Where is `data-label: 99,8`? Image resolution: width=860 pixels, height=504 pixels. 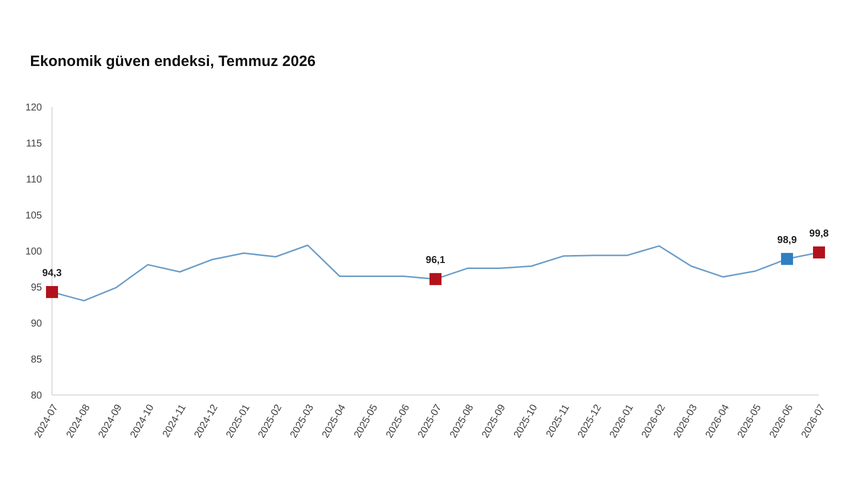
data-label: 99,8 is located at coordinates (819, 234).